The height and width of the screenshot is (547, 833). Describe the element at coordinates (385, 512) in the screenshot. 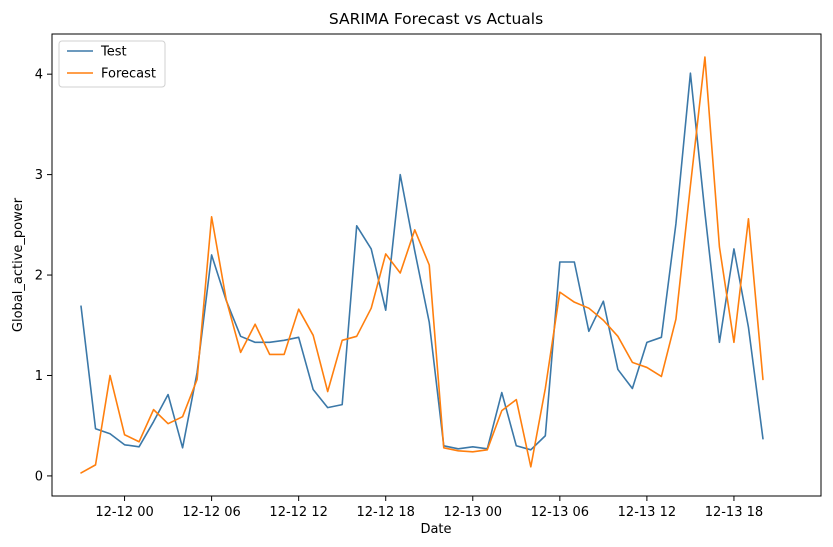

I see `x-tick-label: 12-12 18` at that location.